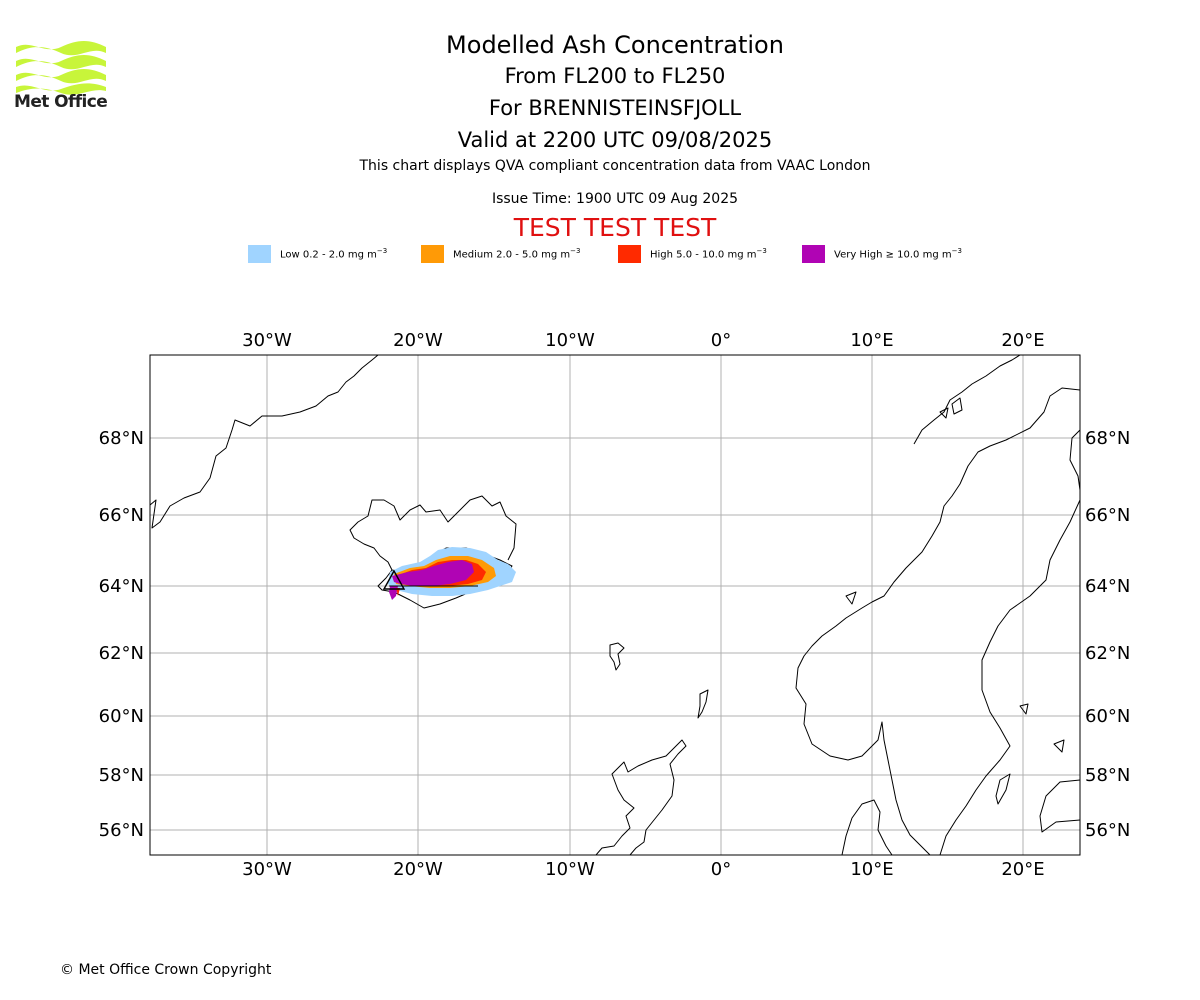  Describe the element at coordinates (1059, 806) in the screenshot. I see `coast-baltic` at that location.